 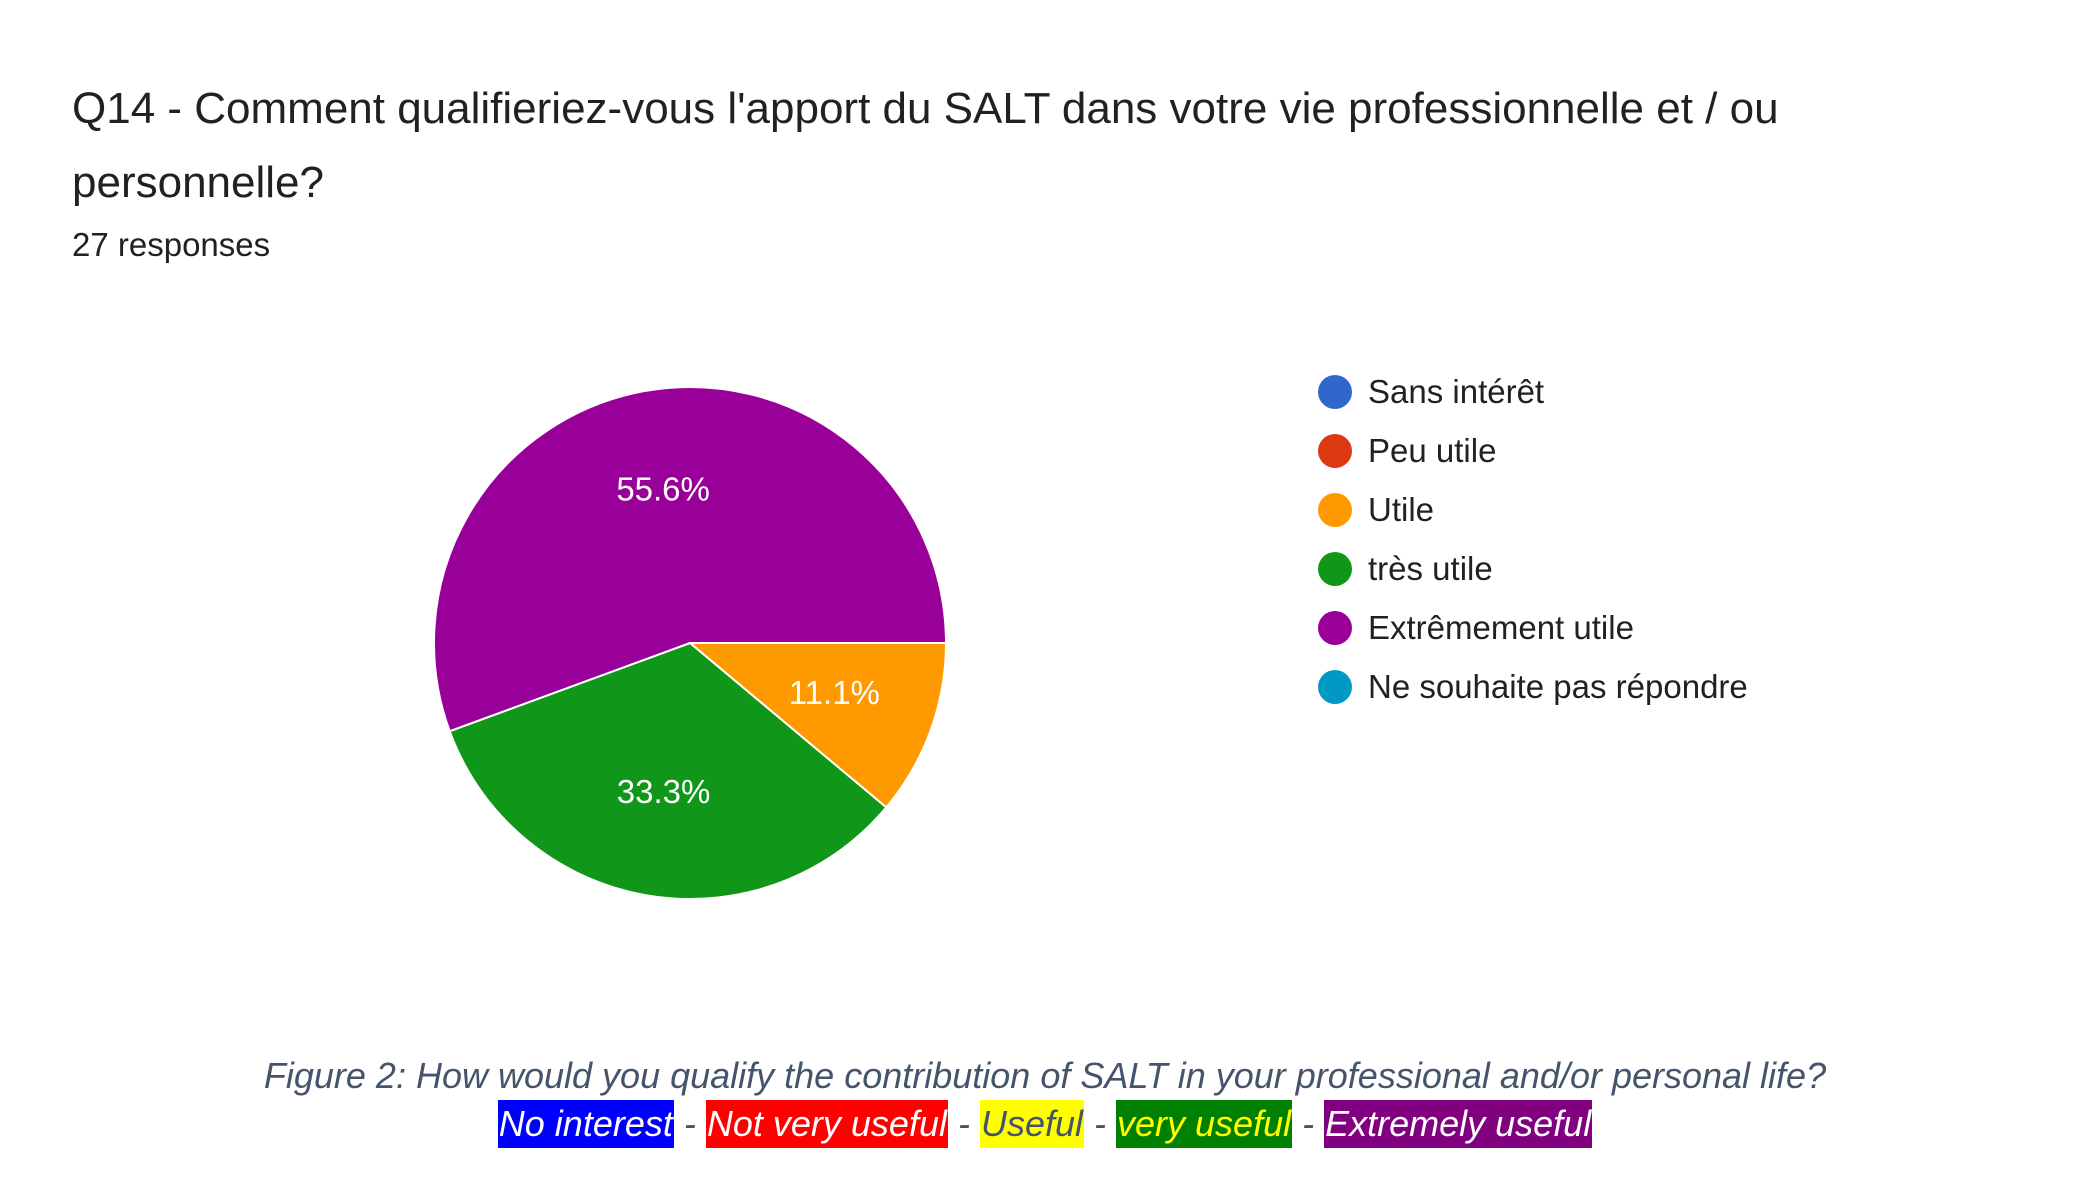 I want to click on legend-item: Sans intérêt, so click(x=1533, y=391).